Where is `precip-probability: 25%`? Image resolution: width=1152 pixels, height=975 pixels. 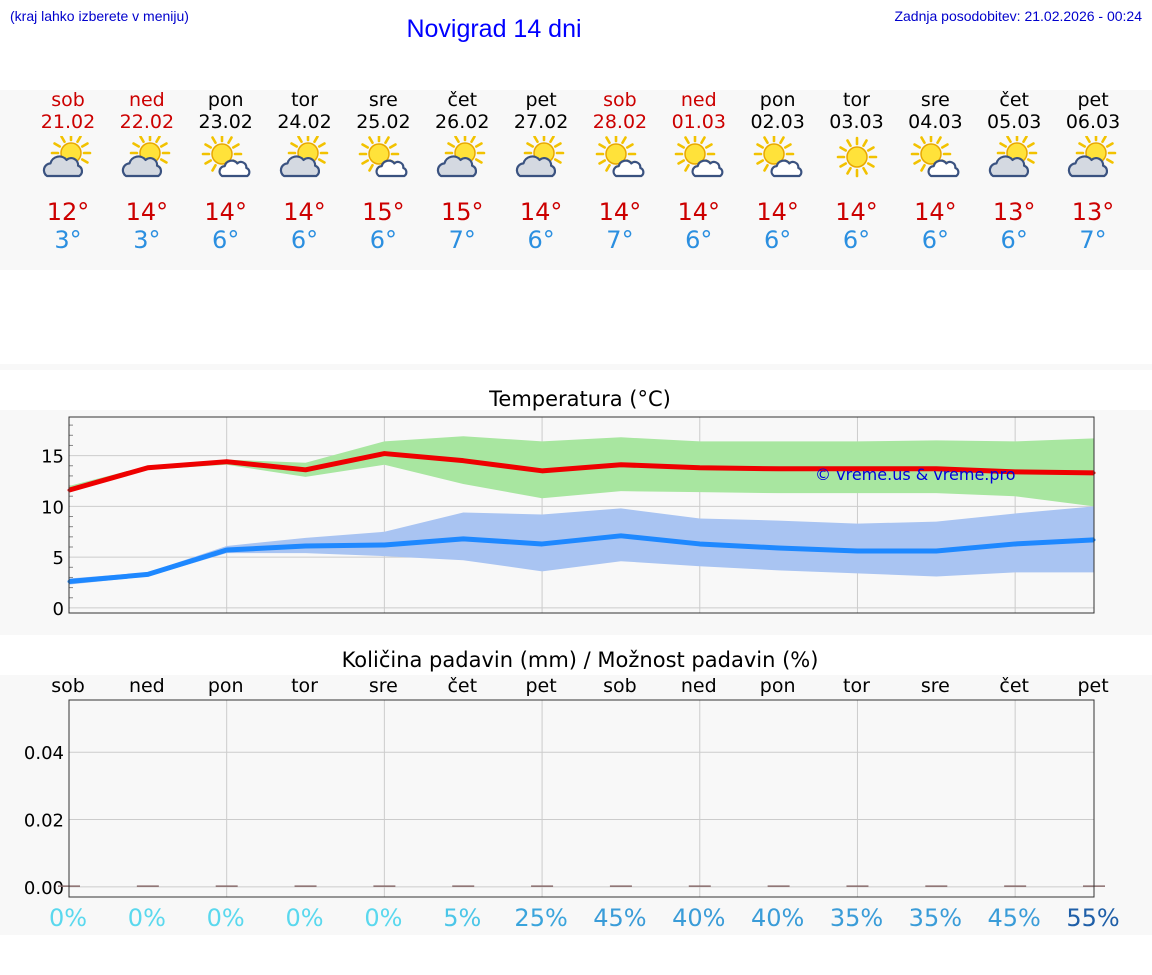 precip-probability: 25% is located at coordinates (541, 918).